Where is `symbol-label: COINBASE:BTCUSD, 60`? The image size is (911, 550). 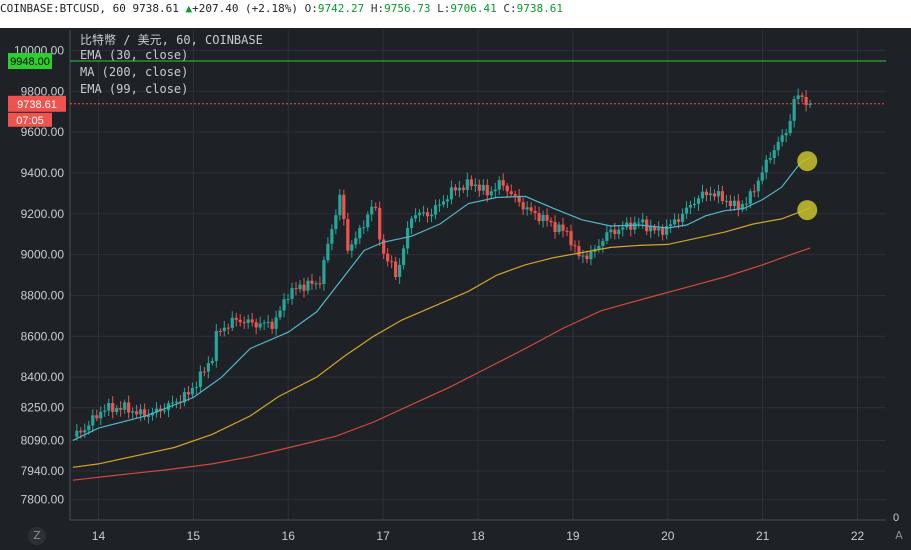 symbol-label: COINBASE:BTCUSD, 60 is located at coordinates (63, 8).